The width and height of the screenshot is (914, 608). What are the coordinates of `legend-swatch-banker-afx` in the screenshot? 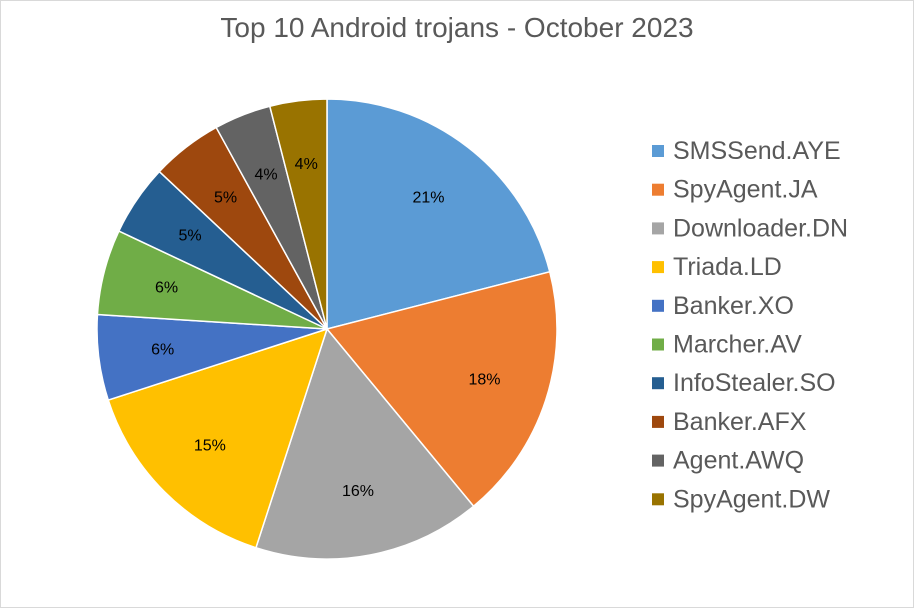 It's located at (658, 421).